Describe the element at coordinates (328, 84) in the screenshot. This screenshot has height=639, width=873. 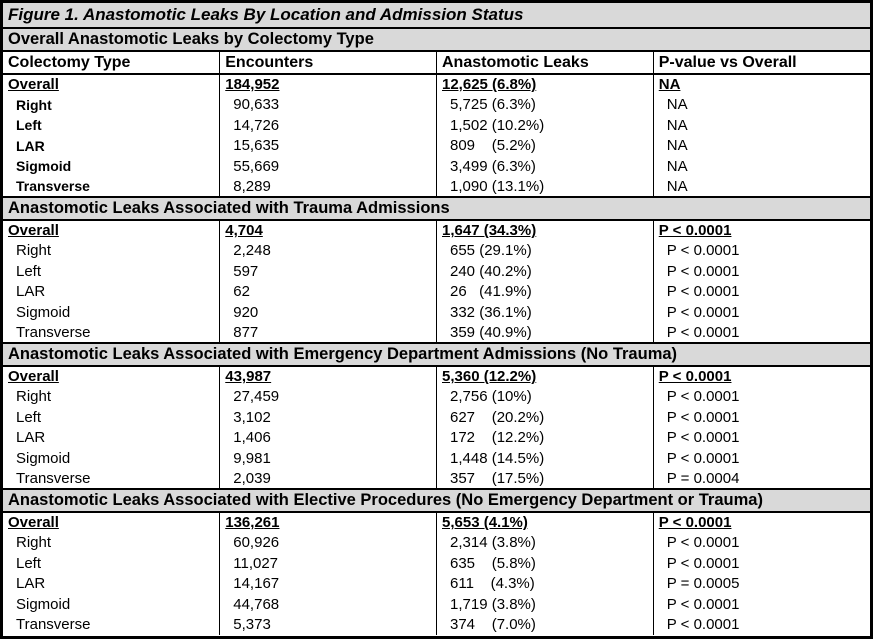
I see `cell-encounters: 184,952` at that location.